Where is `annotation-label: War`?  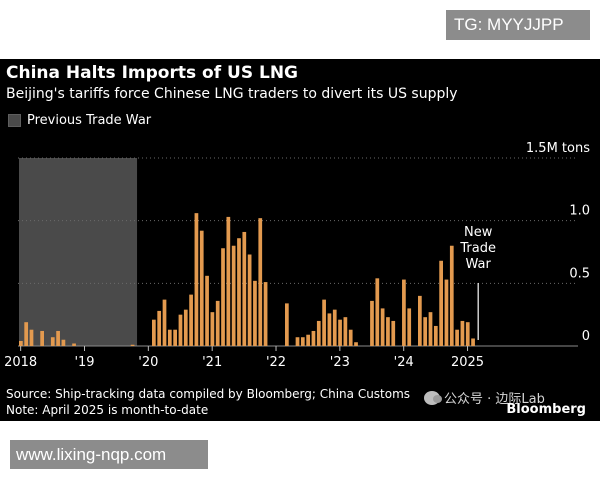
annotation-label: War is located at coordinates (479, 264).